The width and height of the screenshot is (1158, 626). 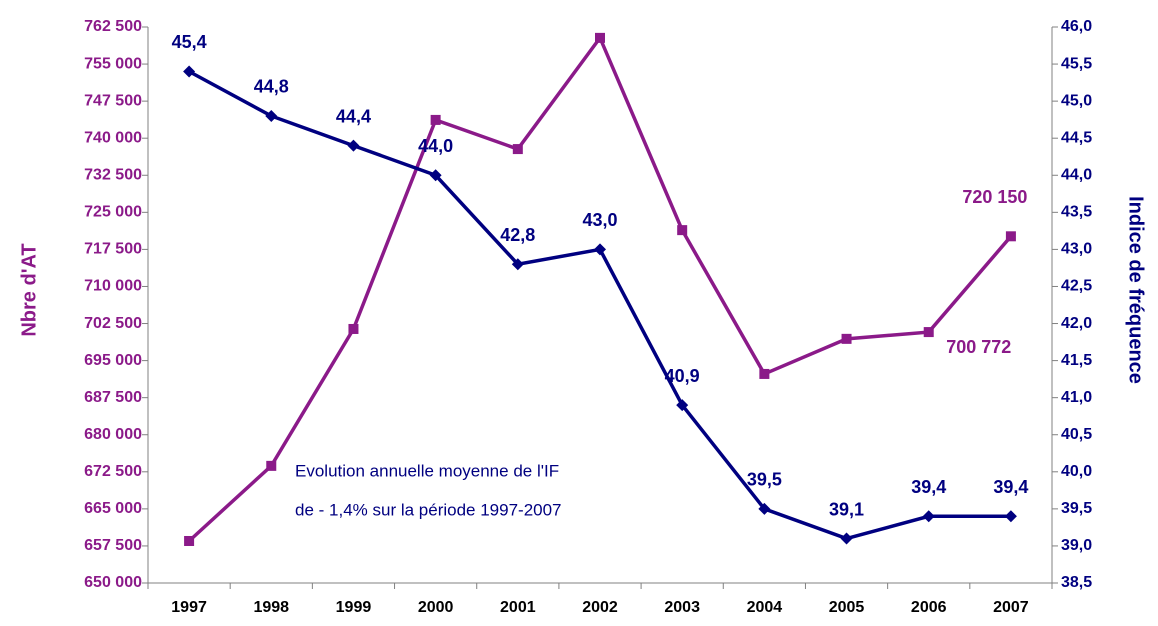 I want to click on y-tick-label: 725 000, so click(x=113, y=212).